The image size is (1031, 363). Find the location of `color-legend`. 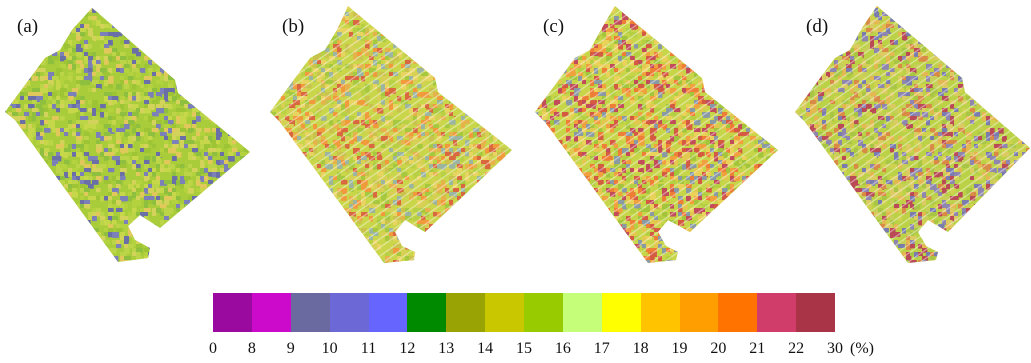

color-legend is located at coordinates (524, 312).